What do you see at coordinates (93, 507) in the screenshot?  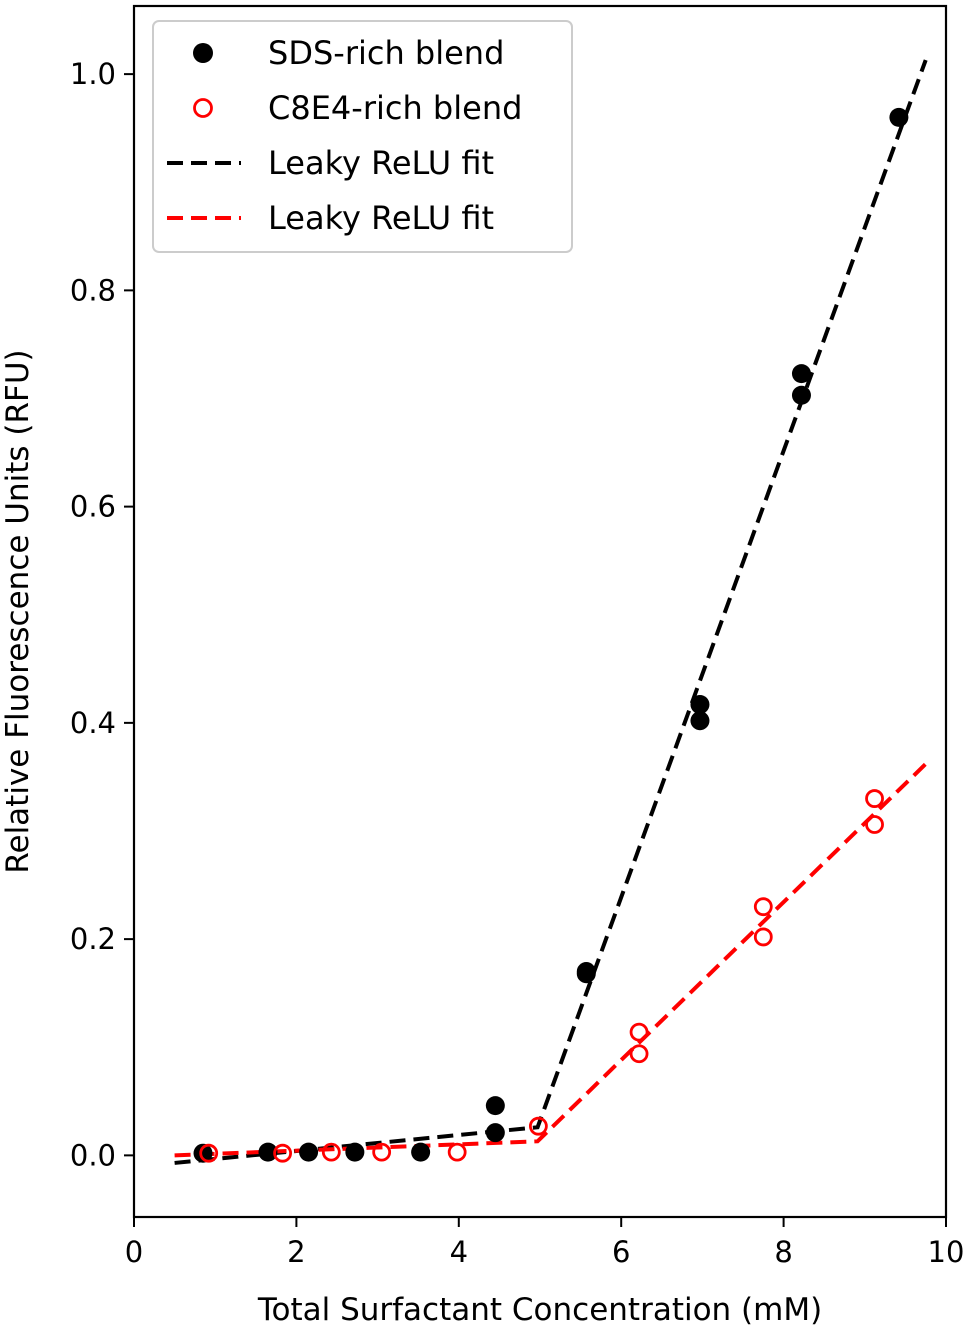 I see `y-tick-label: 0.6` at bounding box center [93, 507].